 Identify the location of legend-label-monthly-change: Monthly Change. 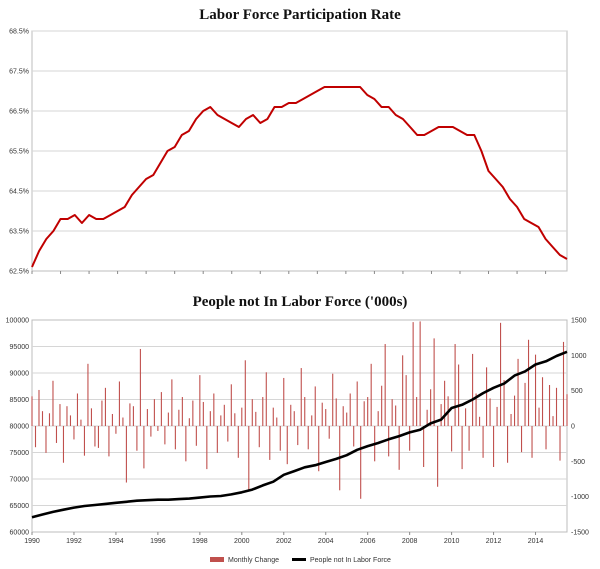
(253, 560).